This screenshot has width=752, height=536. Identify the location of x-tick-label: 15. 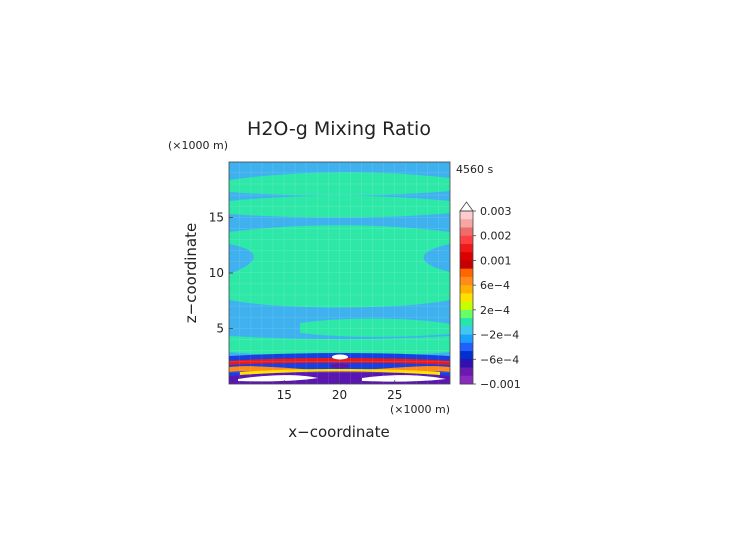
(284, 395).